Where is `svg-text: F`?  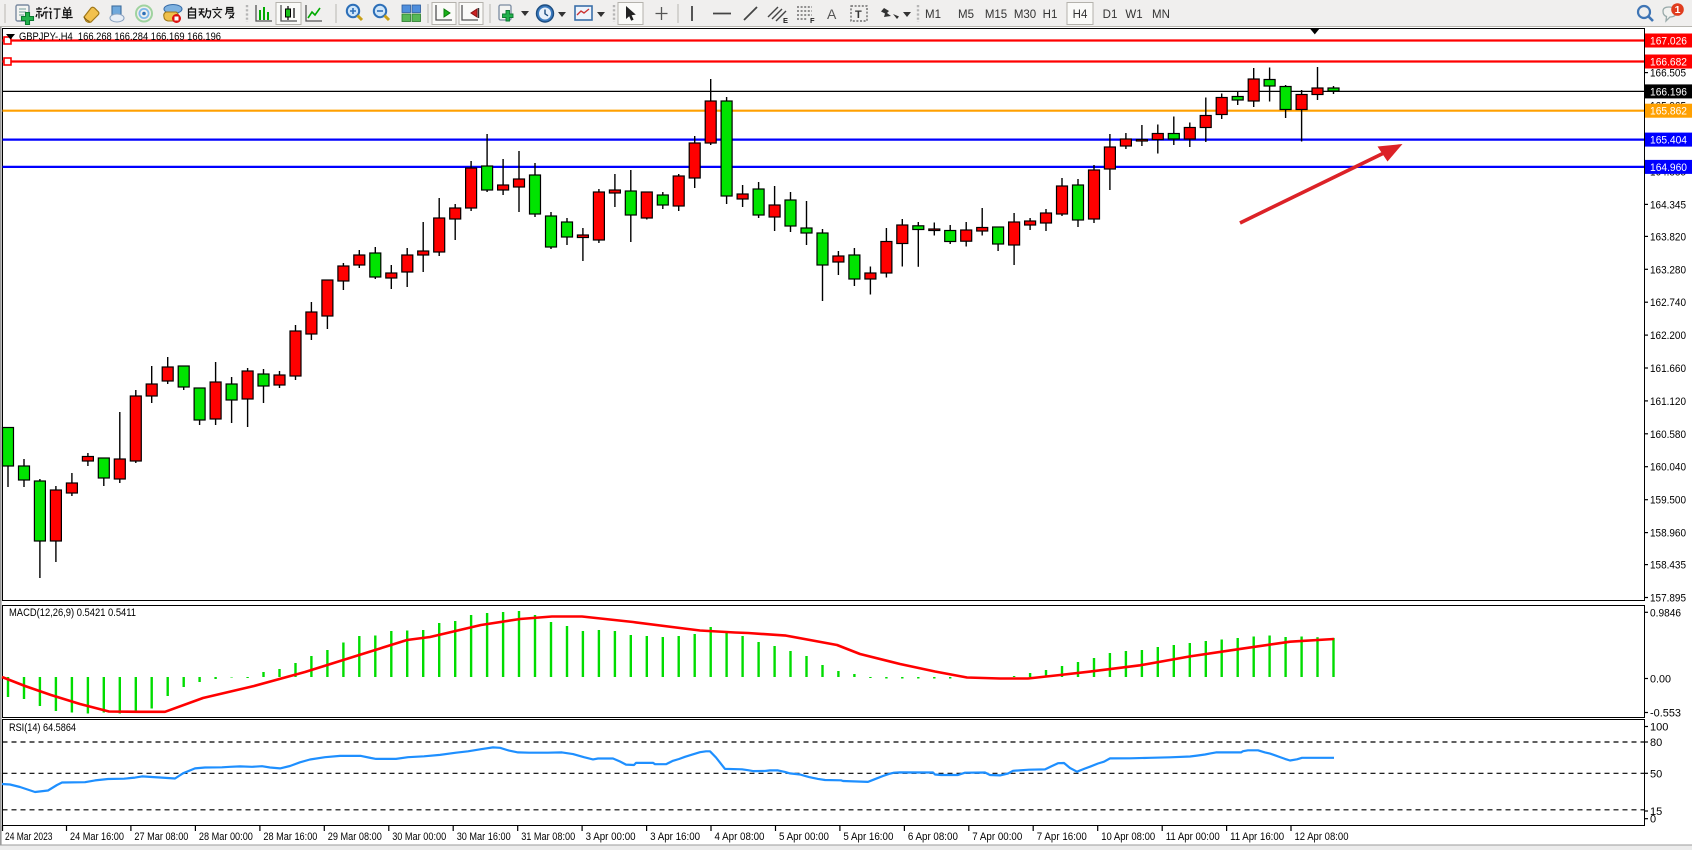 svg-text: F is located at coordinates (812, 20).